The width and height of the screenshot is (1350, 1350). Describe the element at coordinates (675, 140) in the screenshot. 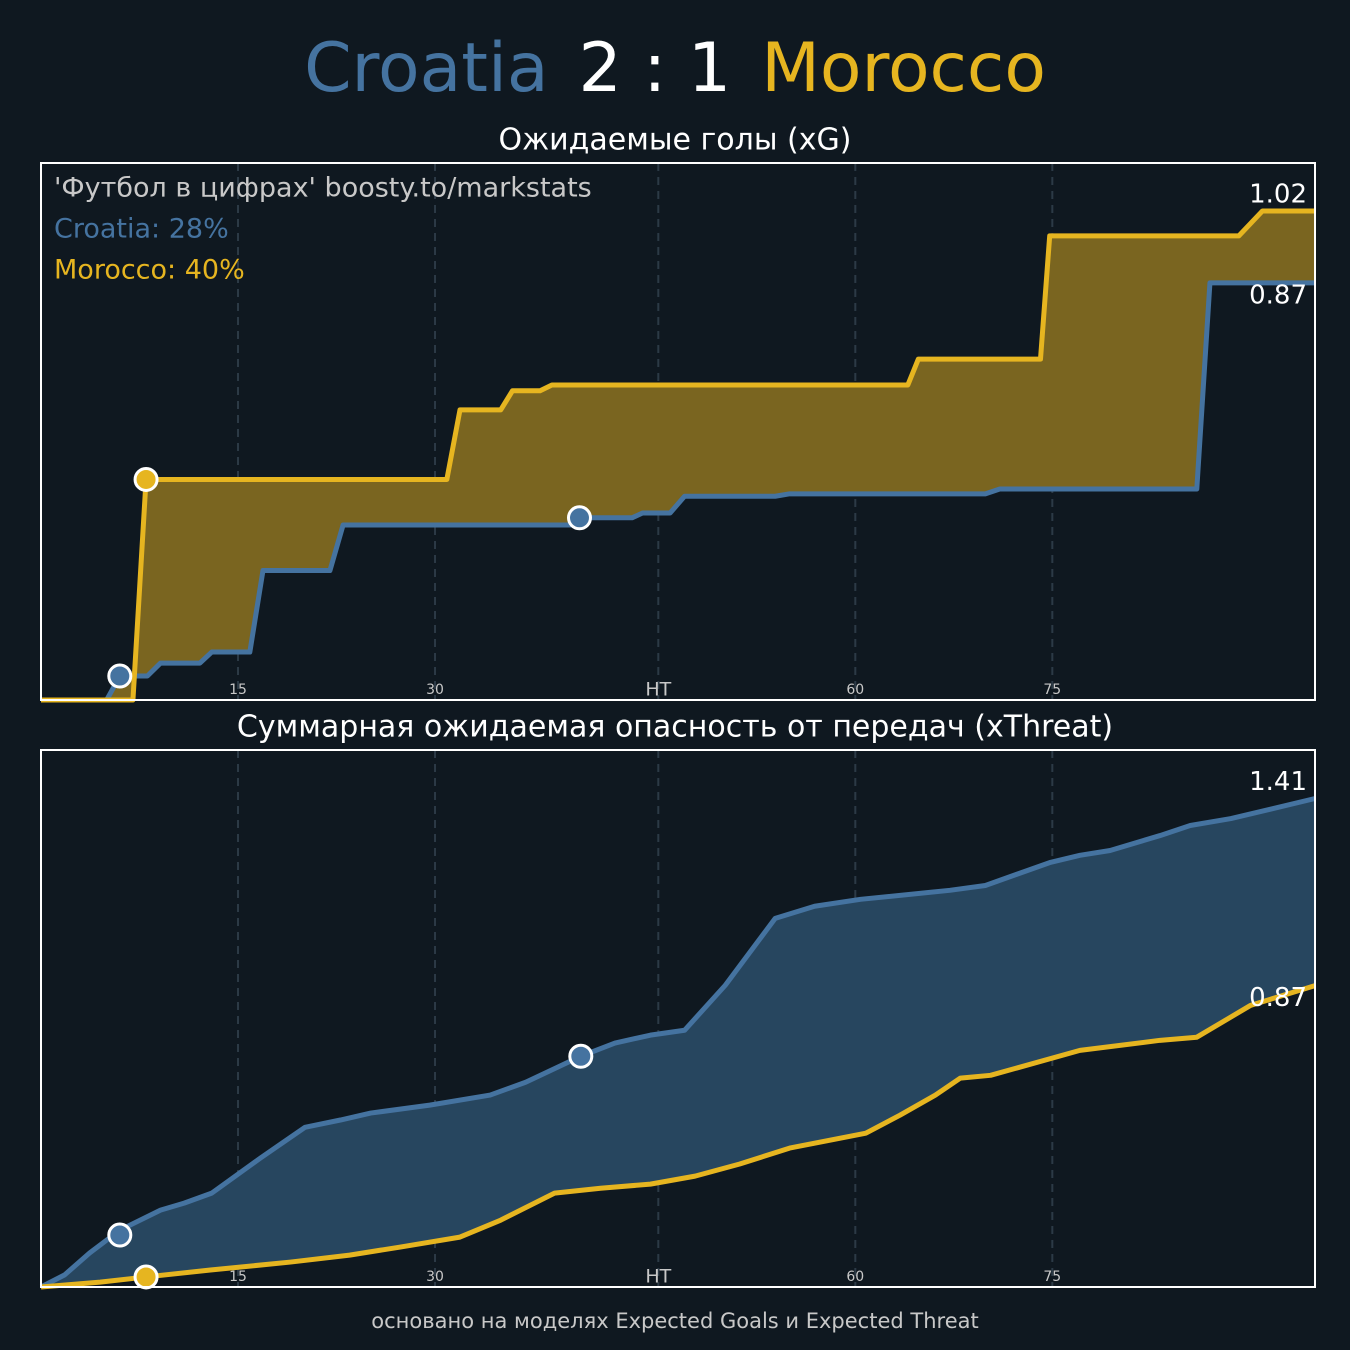

I see `chart-title: Ожидаемые голы (xG)` at that location.